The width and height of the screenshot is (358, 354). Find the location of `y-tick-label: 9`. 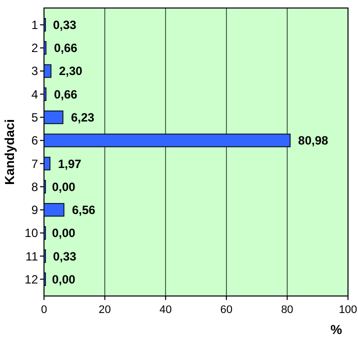

y-tick-label: 9 is located at coordinates (34, 210).